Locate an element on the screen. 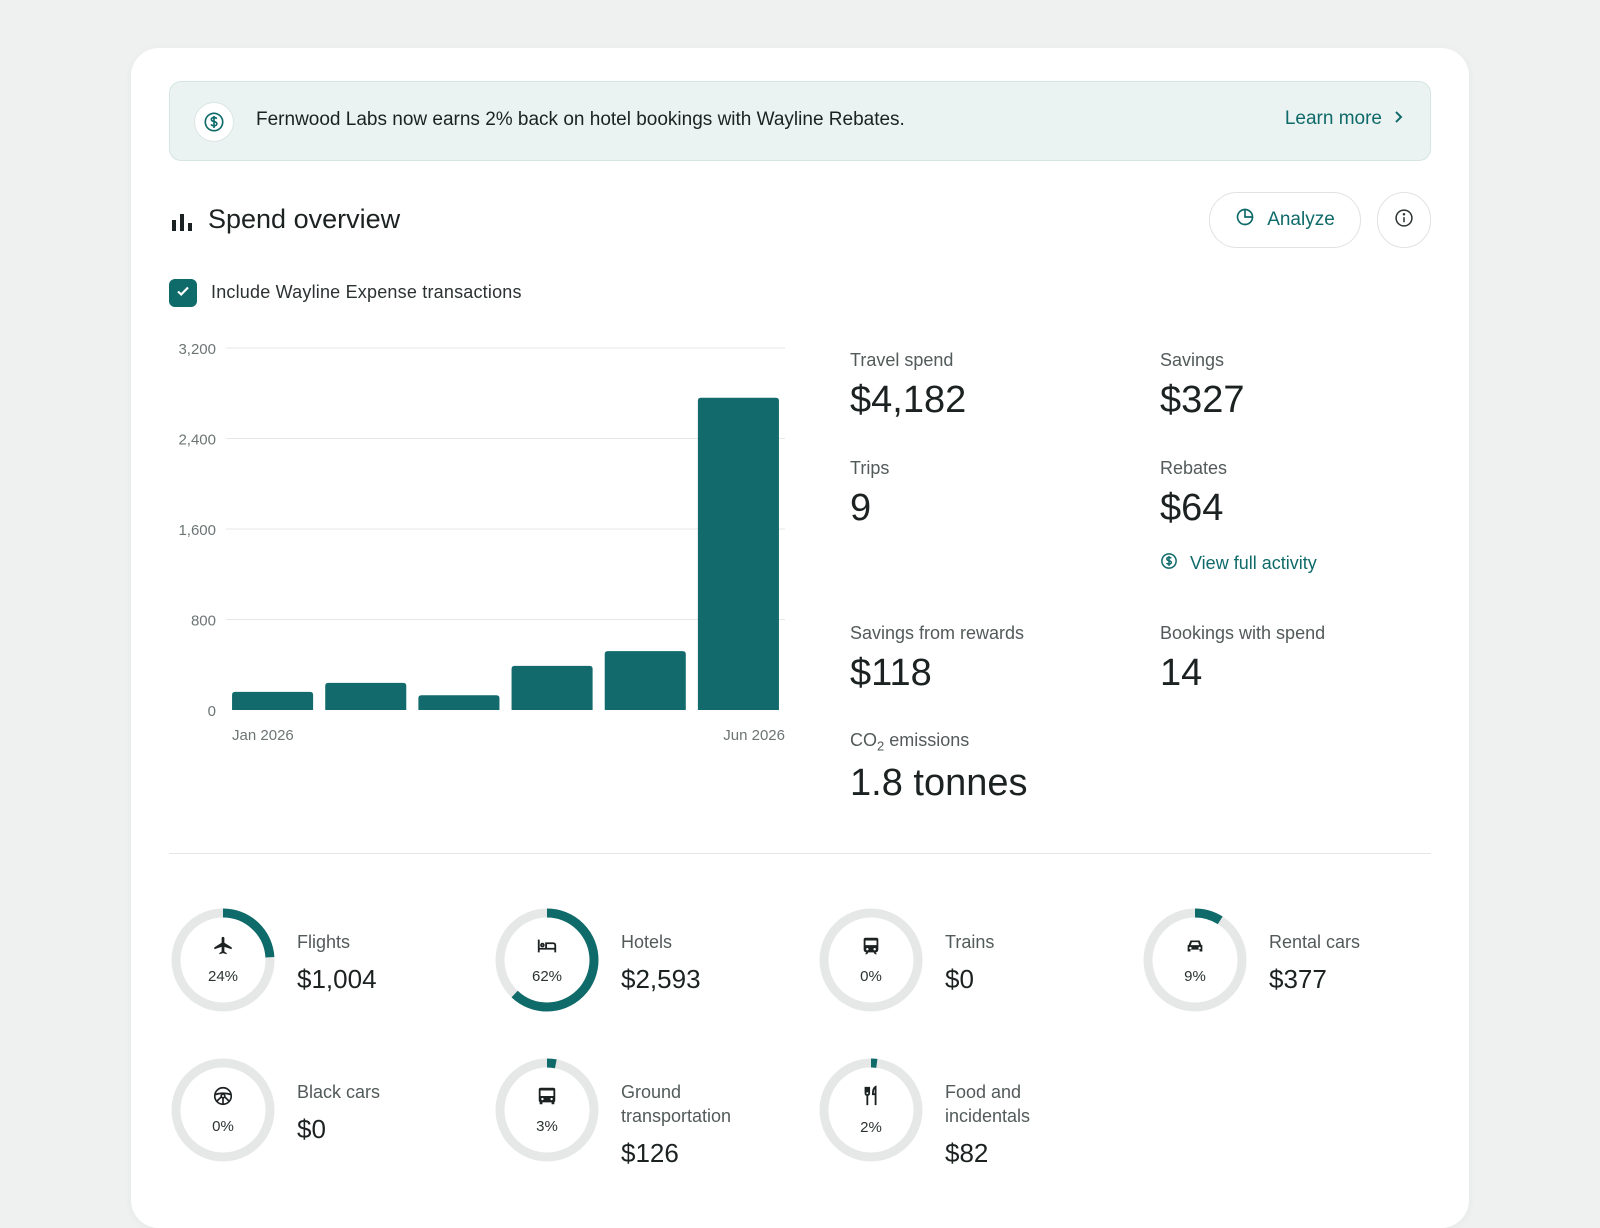  category-label: Flights is located at coordinates (324, 942).